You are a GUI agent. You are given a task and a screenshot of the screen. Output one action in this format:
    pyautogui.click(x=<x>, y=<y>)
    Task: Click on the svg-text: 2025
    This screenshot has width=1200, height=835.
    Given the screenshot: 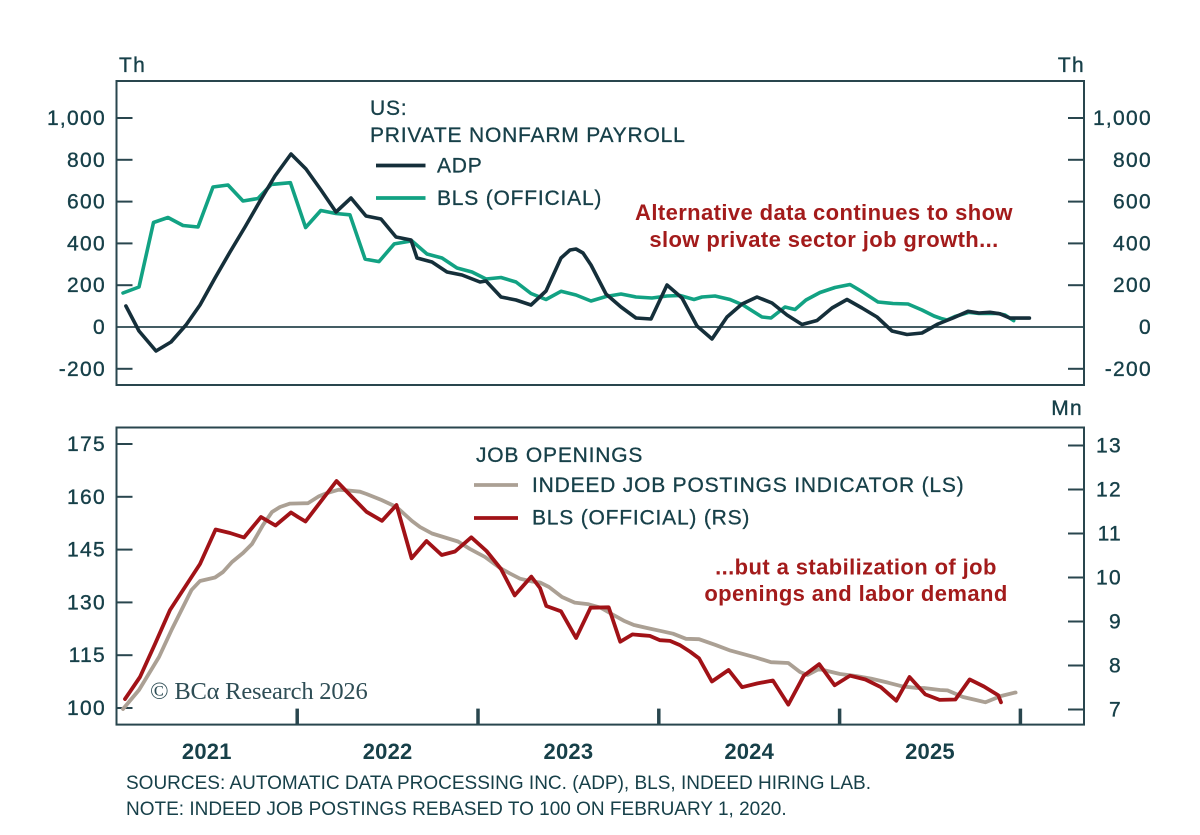 What is the action you would take?
    pyautogui.click(x=930, y=751)
    